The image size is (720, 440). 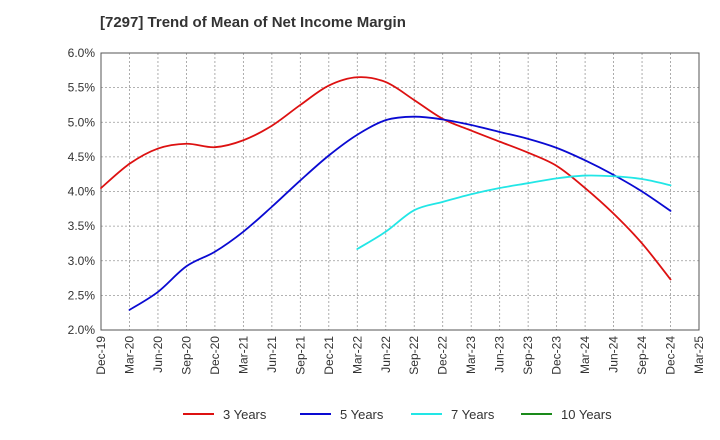 I want to click on x-tick-label: Mar-20, so click(x=129, y=355).